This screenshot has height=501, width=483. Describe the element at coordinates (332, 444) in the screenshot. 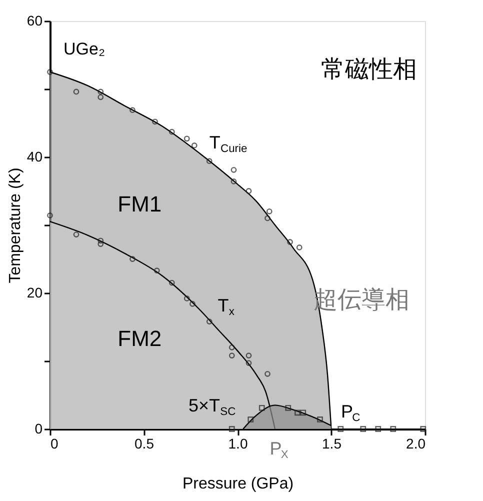

I see `x-tick-label: 1.5` at that location.